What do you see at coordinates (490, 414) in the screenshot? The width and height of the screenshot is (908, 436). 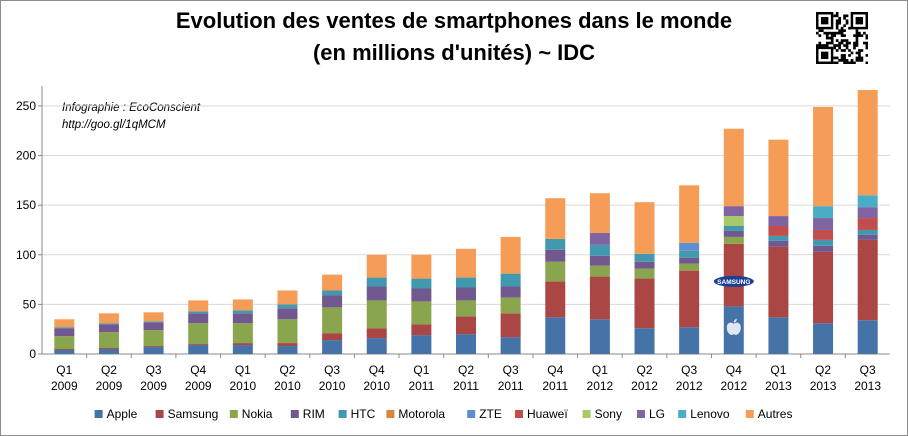 I see `legend-label: ZTE` at bounding box center [490, 414].